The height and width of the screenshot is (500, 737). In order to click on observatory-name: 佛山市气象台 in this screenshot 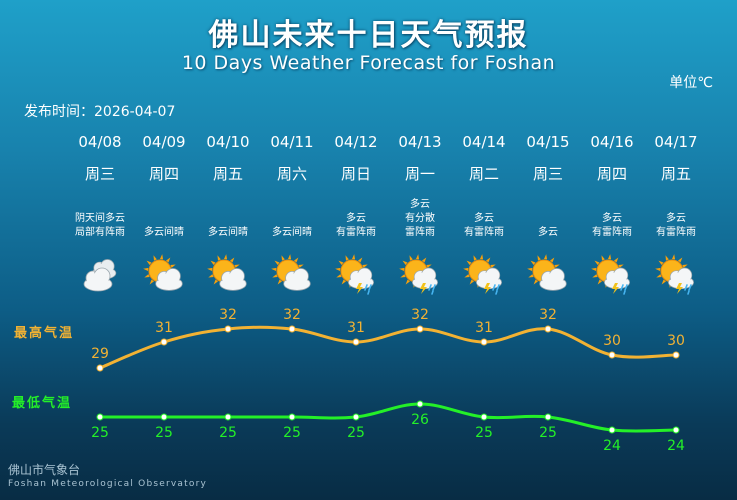, I will do `click(44, 470)`.